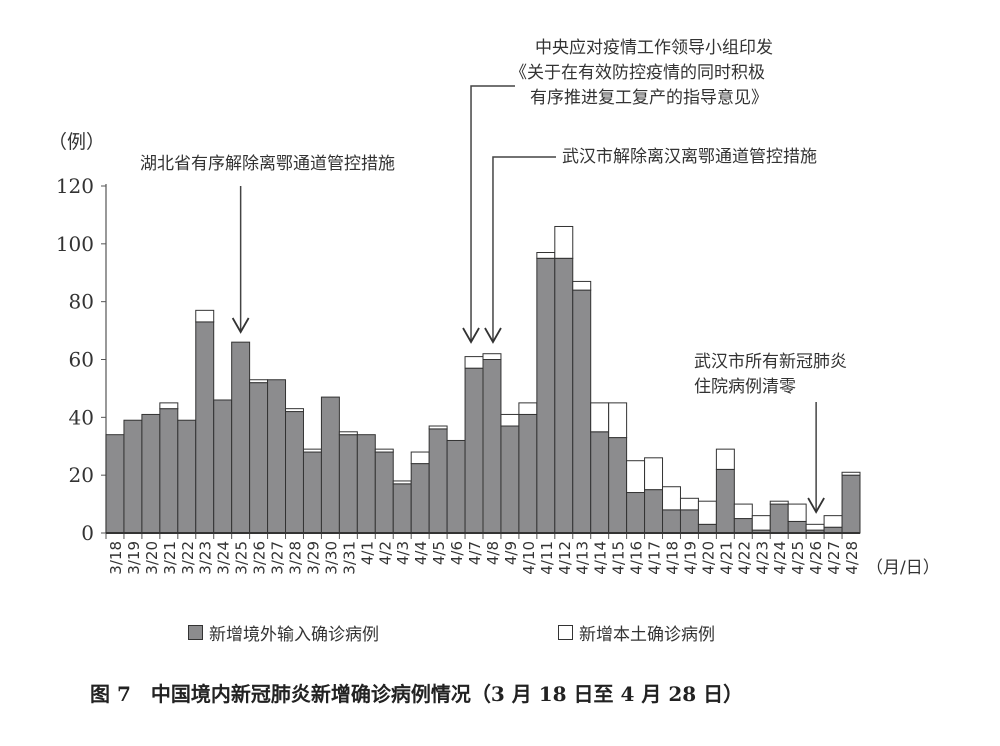 Image resolution: width=1000 pixels, height=746 pixels. I want to click on x-tick-label: 4/26, so click(816, 558).